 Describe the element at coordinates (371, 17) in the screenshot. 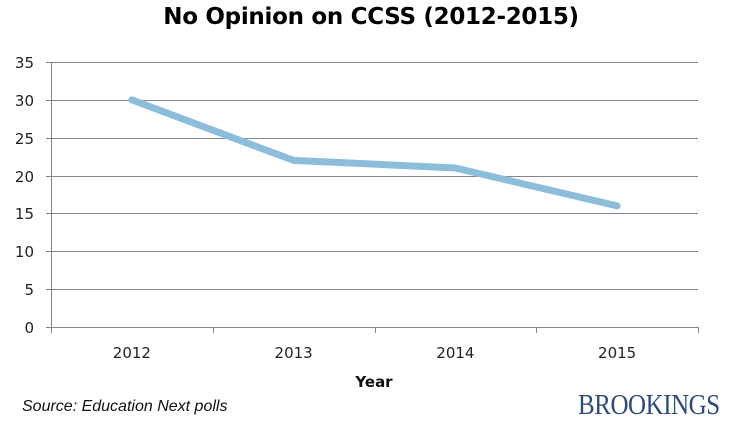

I see `chart-title: No Opinion on CCSS (2012-2015)` at that location.